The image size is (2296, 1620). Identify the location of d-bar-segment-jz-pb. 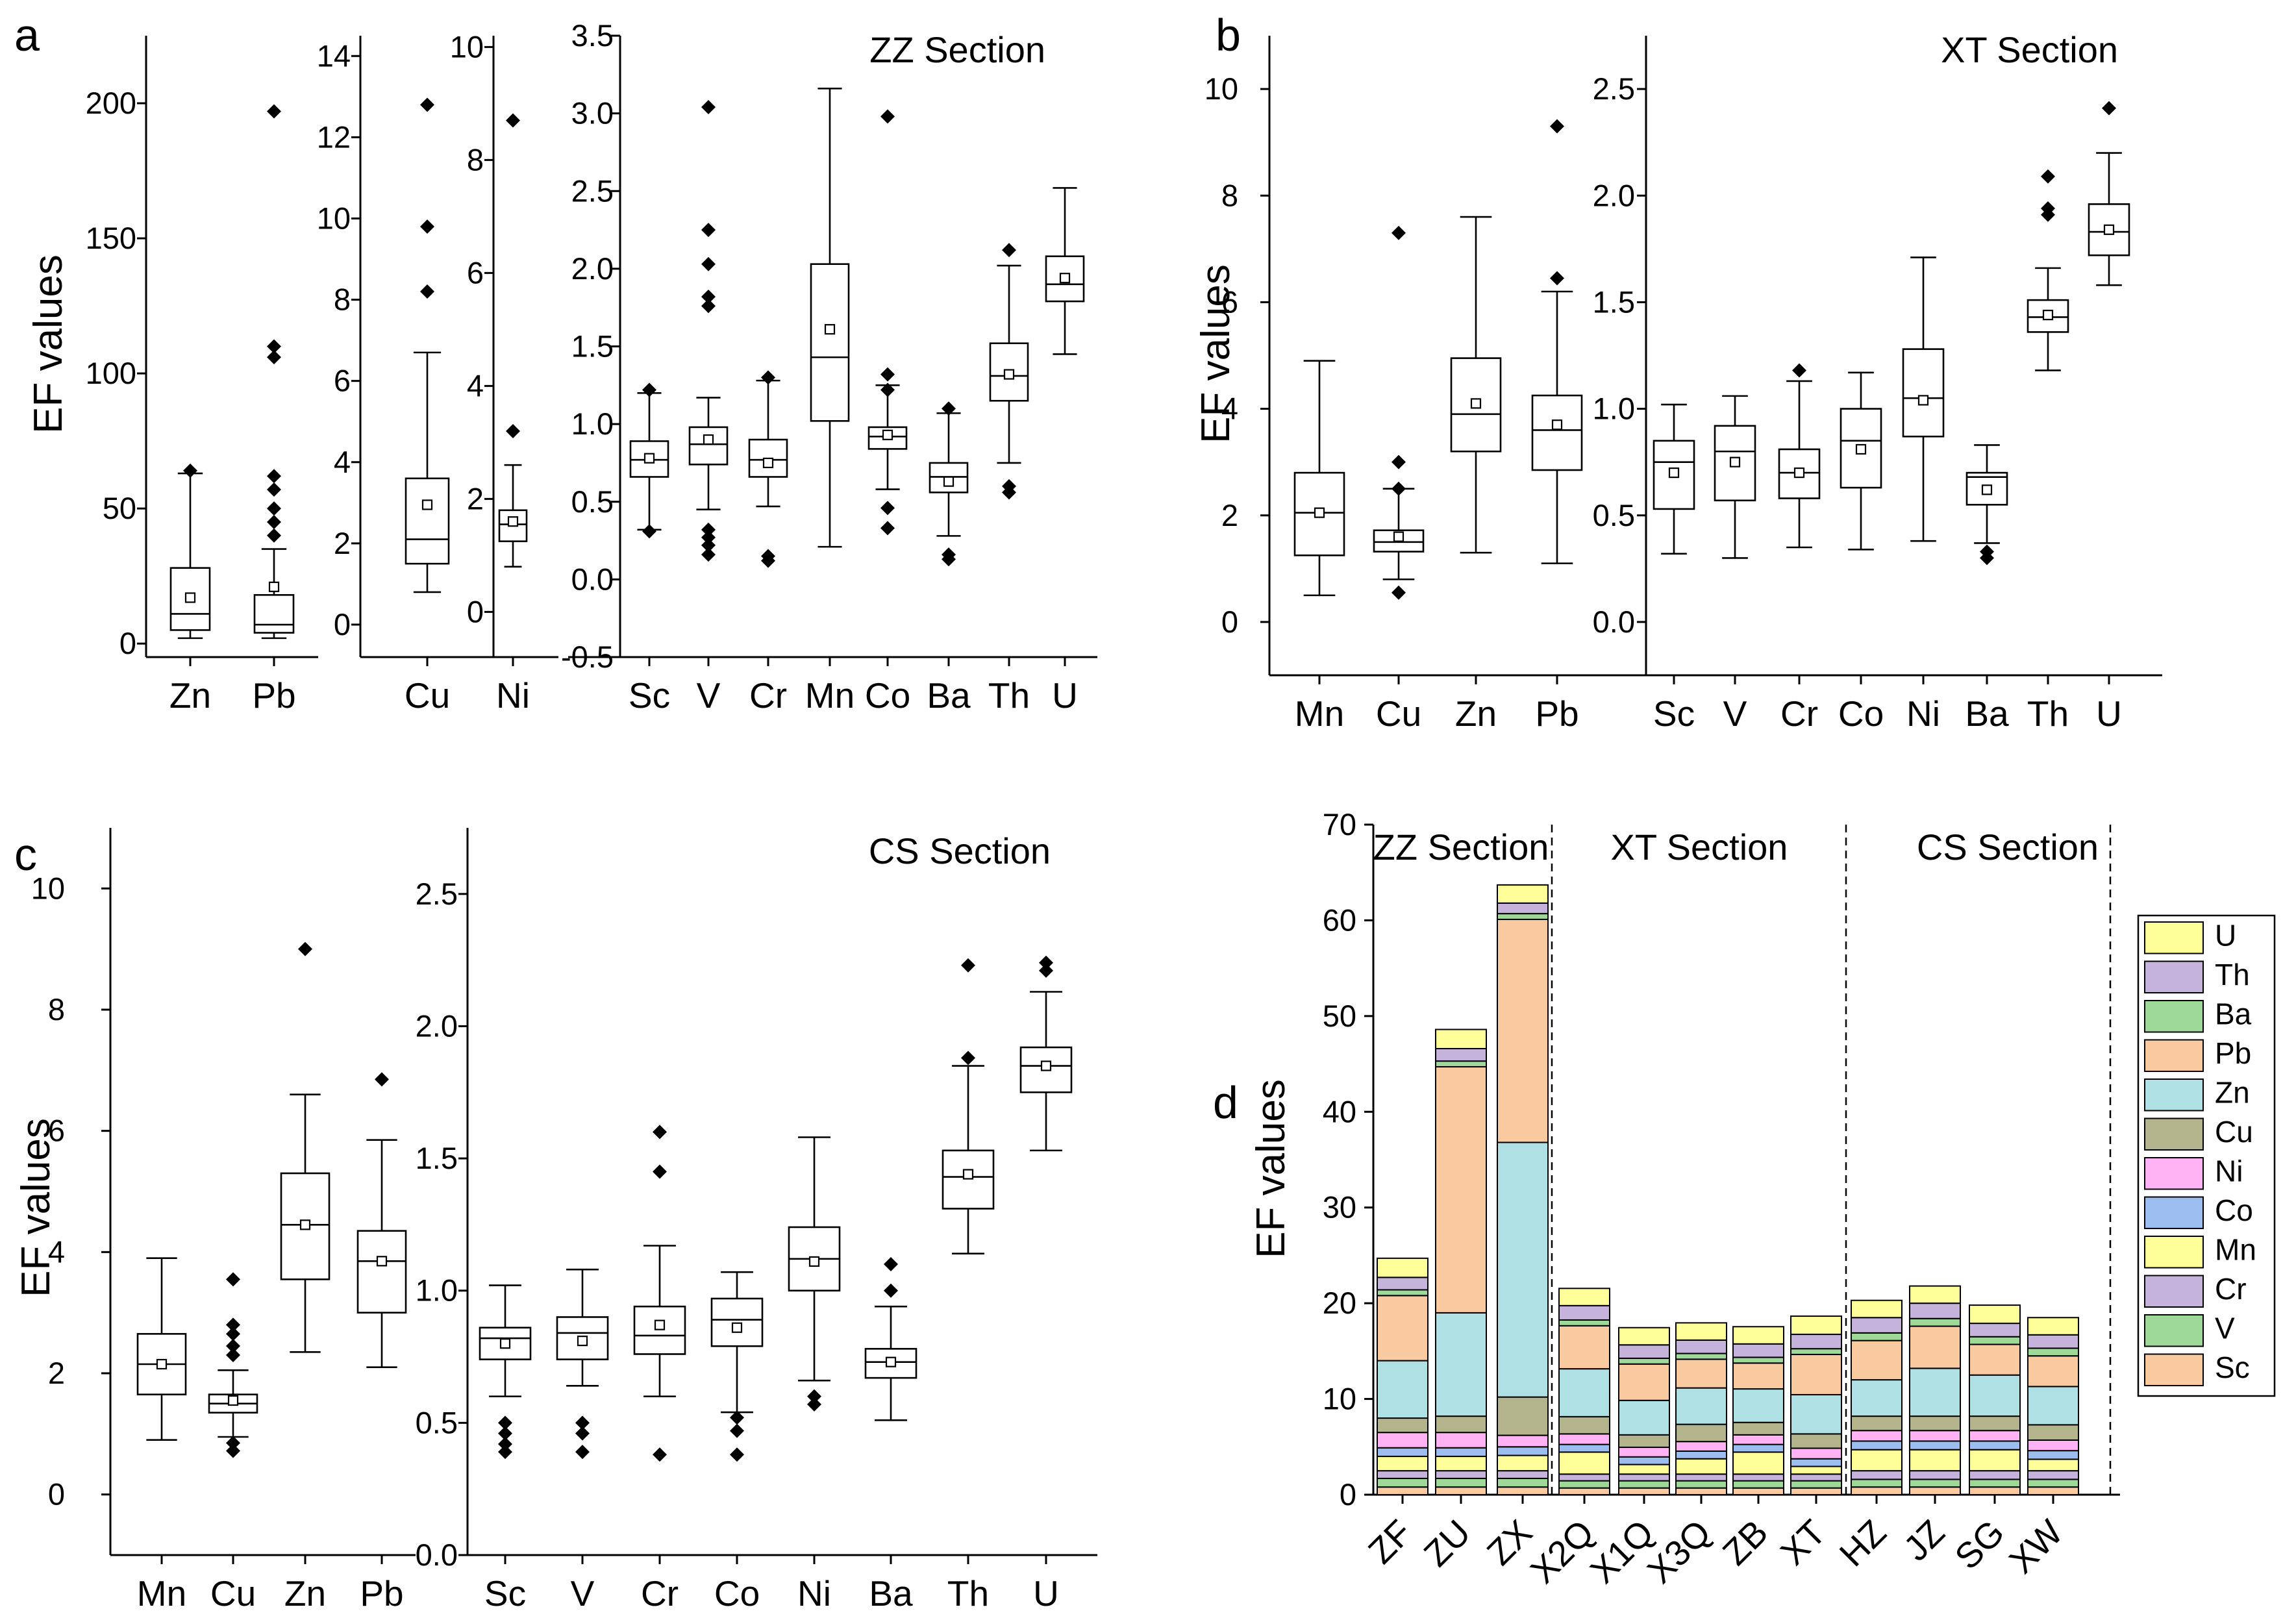
(1935, 1347).